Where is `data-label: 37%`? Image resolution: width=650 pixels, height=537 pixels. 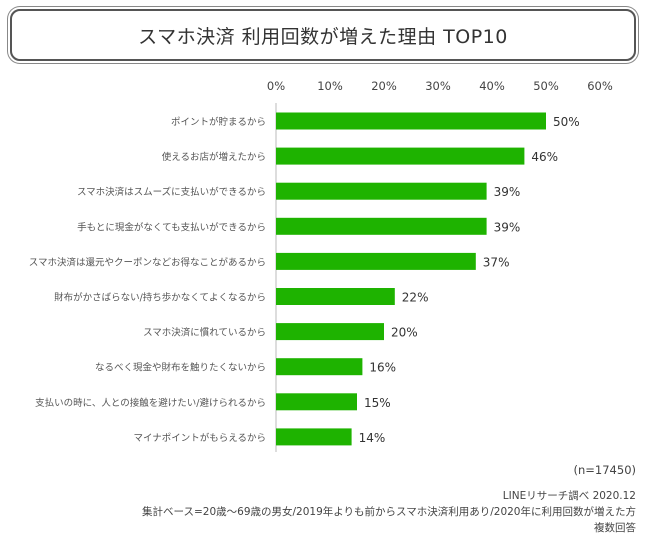
data-label: 37% is located at coordinates (496, 262).